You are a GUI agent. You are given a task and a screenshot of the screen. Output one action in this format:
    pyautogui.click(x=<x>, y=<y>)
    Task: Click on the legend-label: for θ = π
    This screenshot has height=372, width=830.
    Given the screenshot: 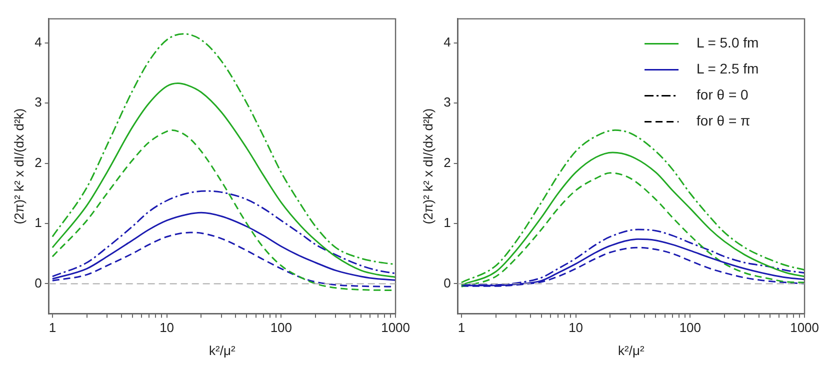 What is the action you would take?
    pyautogui.click(x=723, y=120)
    